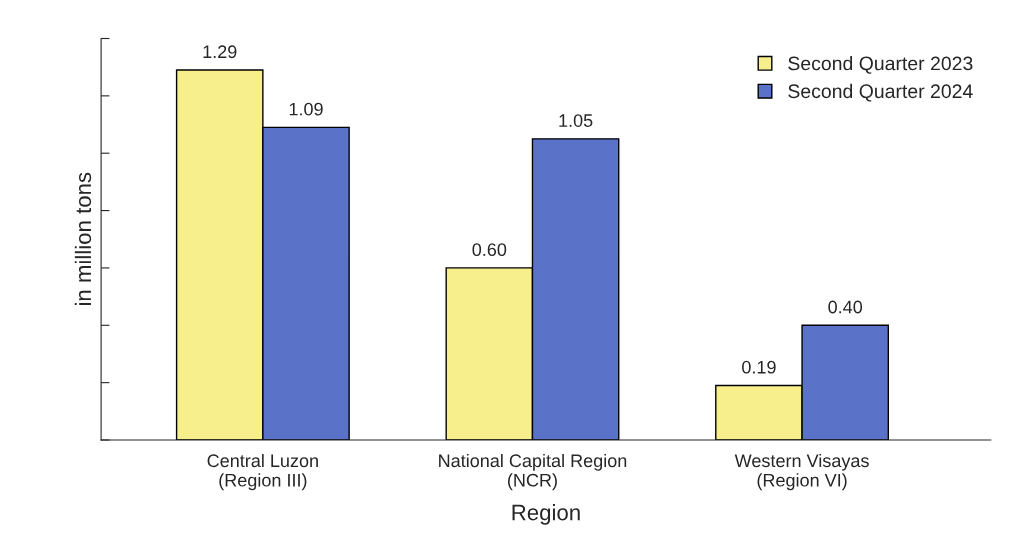 The width and height of the screenshot is (1011, 550). What do you see at coordinates (880, 92) in the screenshot?
I see `legend-label: Second Quarter 2024` at bounding box center [880, 92].